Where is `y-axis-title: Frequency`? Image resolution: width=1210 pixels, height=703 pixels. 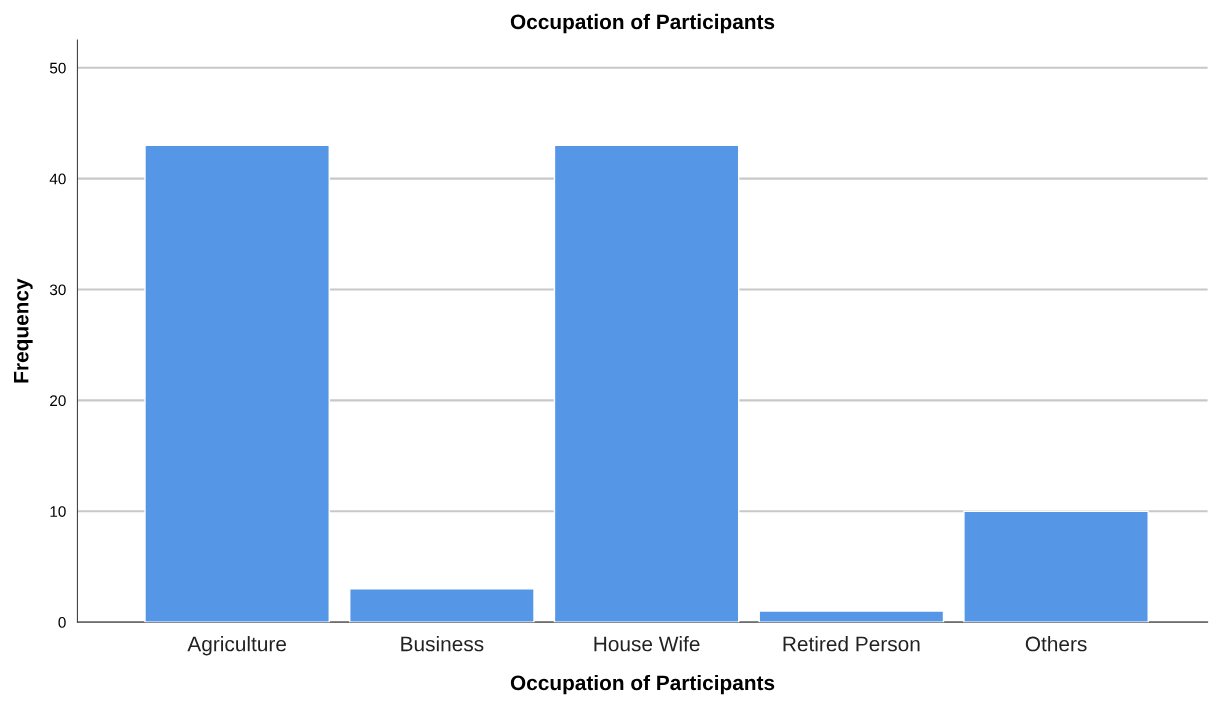 y-axis-title: Frequency is located at coordinates (23, 330).